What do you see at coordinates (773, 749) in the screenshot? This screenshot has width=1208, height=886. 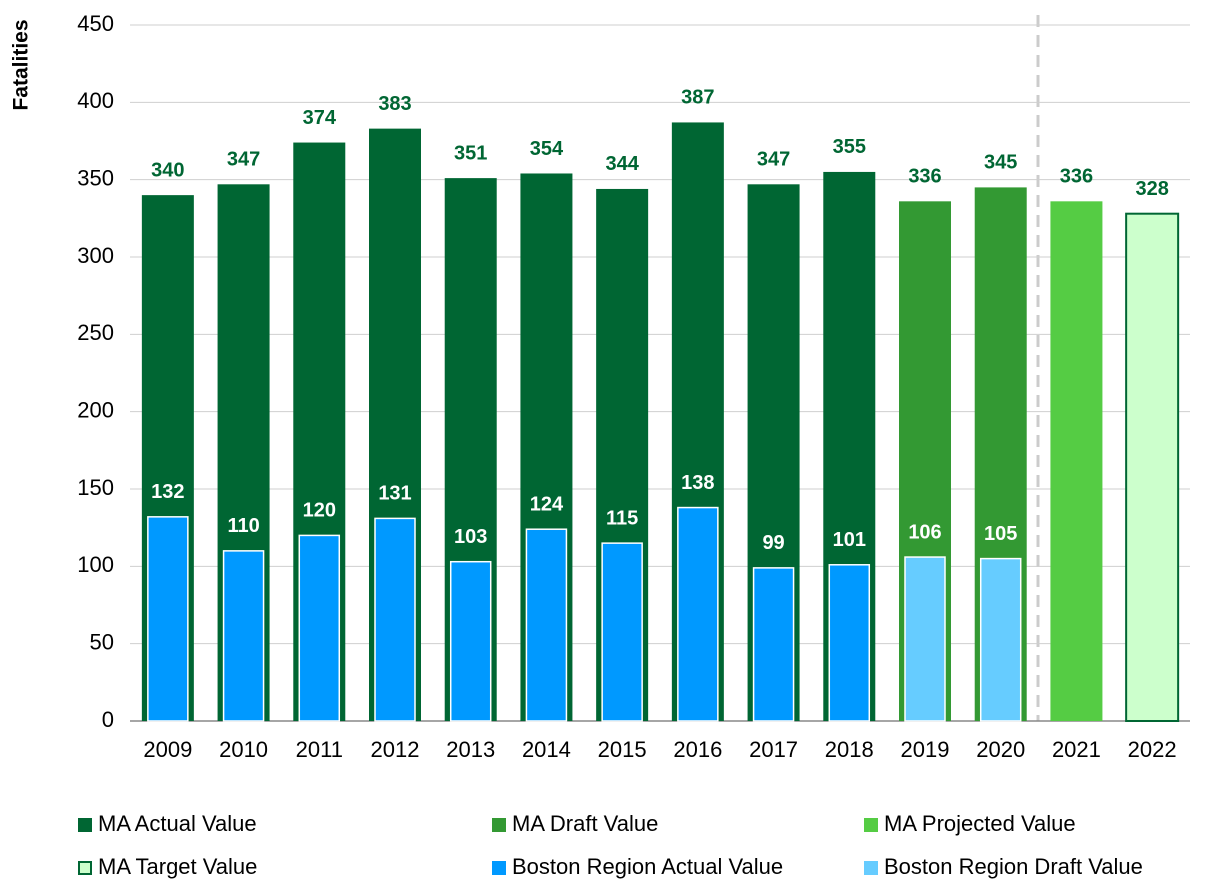 I see `x-tick-label: 2017` at bounding box center [773, 749].